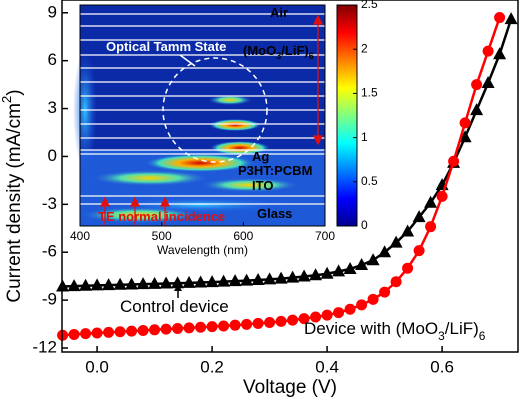 Image resolution: width=520 pixels, height=403 pixels. I want to click on label-arrowhead, so click(178, 287).